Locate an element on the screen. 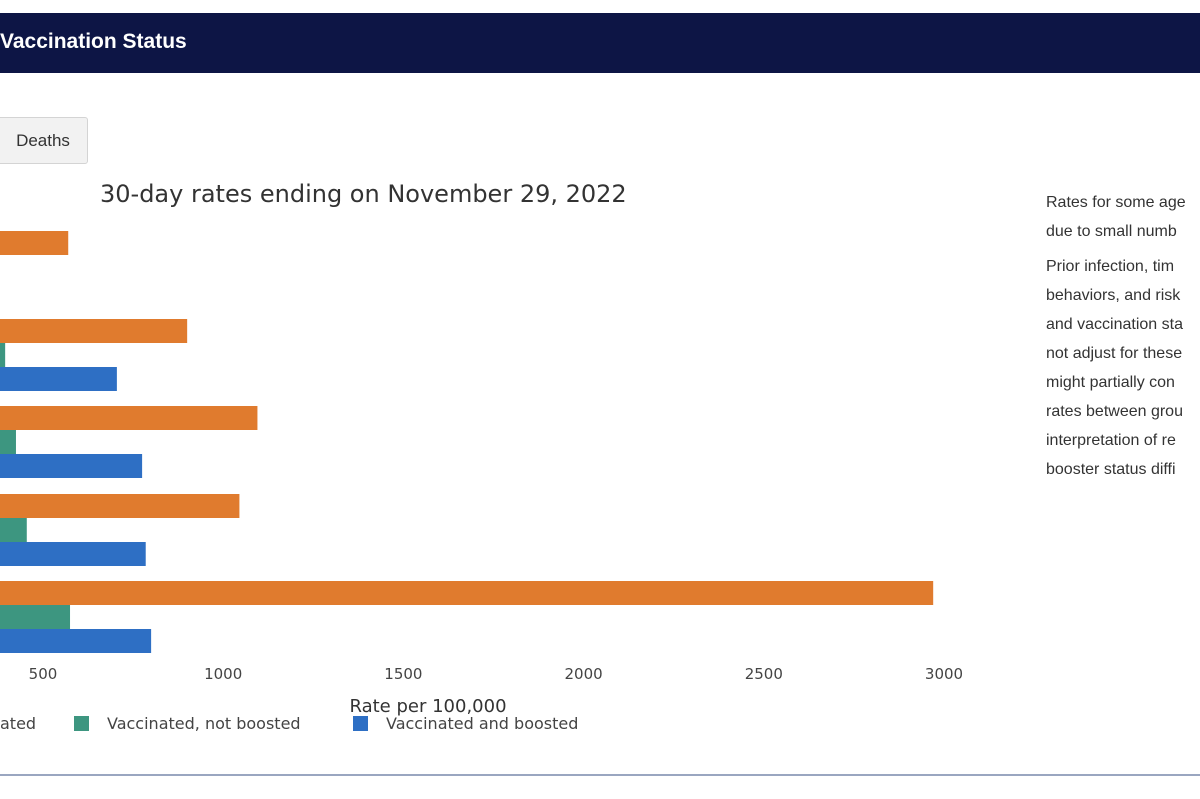  legend-item-vaccinated-not-boosted: Vaccinated, not boosted is located at coordinates (187, 723).